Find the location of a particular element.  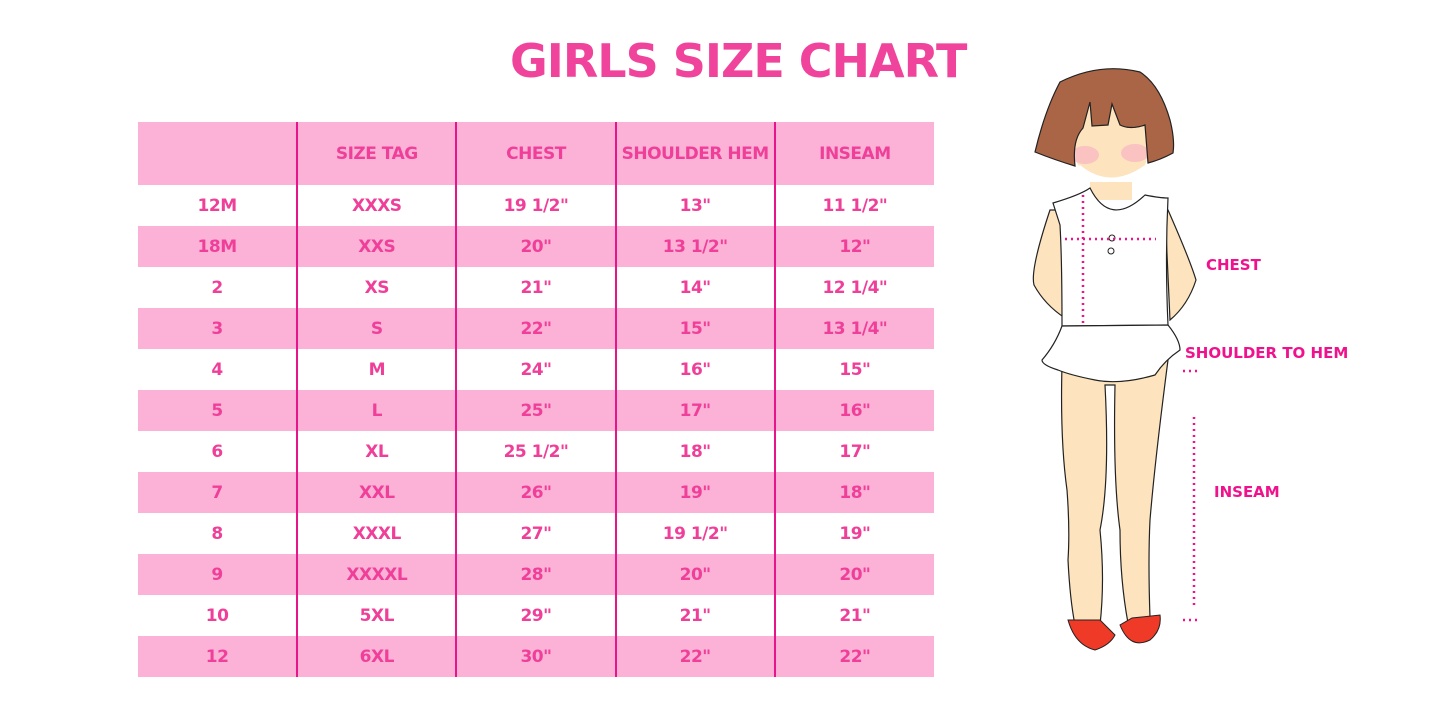

table-cell: 26" is located at coordinates (535, 492).